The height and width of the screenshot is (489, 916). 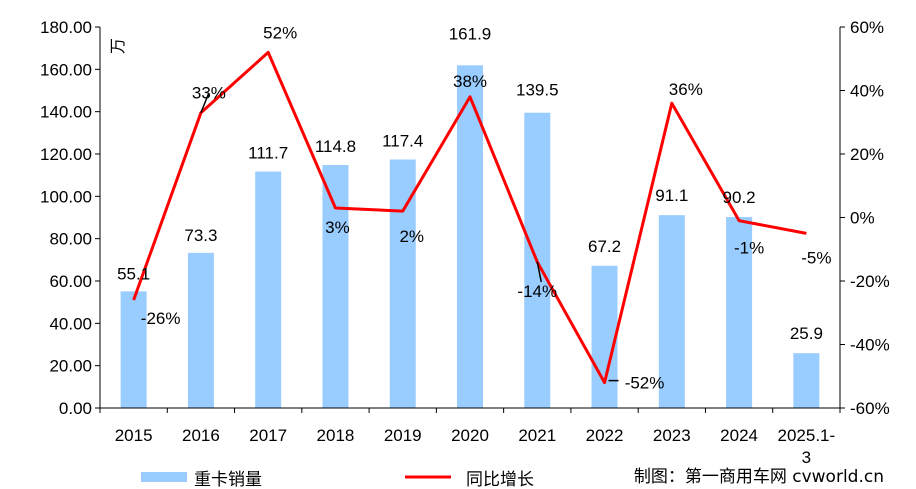 What do you see at coordinates (164, 477) in the screenshot?
I see `legend-swatch-sales` at bounding box center [164, 477].